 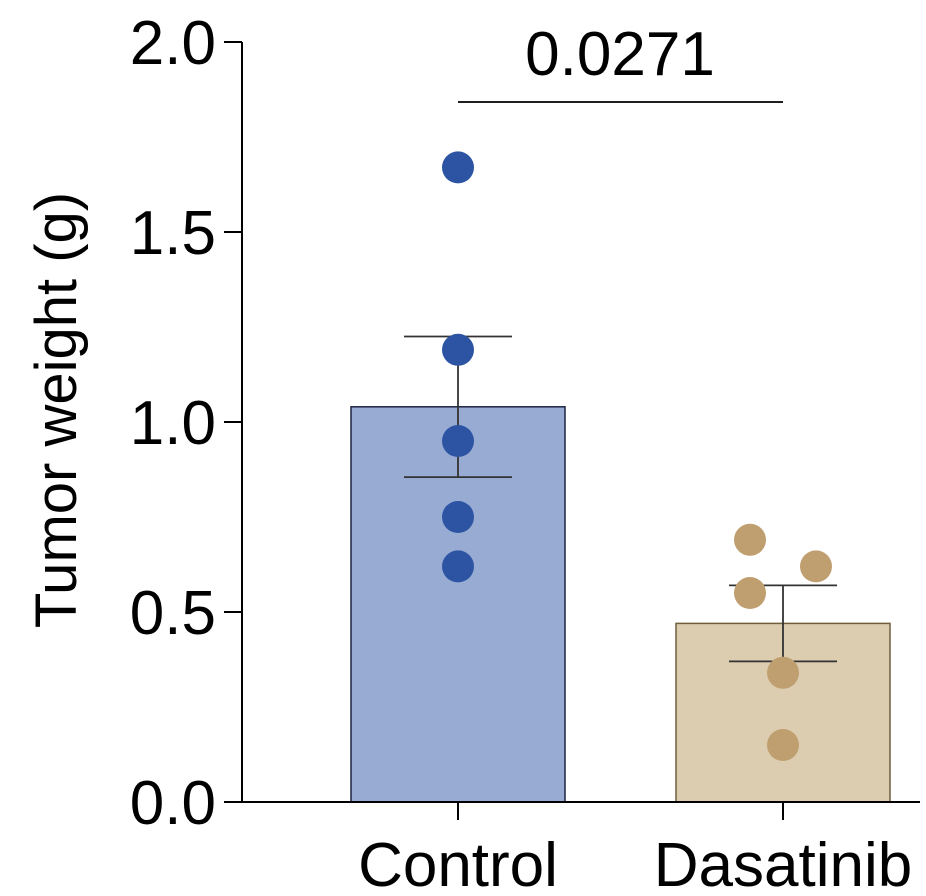 I want to click on p-value-label: 0.0271, so click(x=620, y=54).